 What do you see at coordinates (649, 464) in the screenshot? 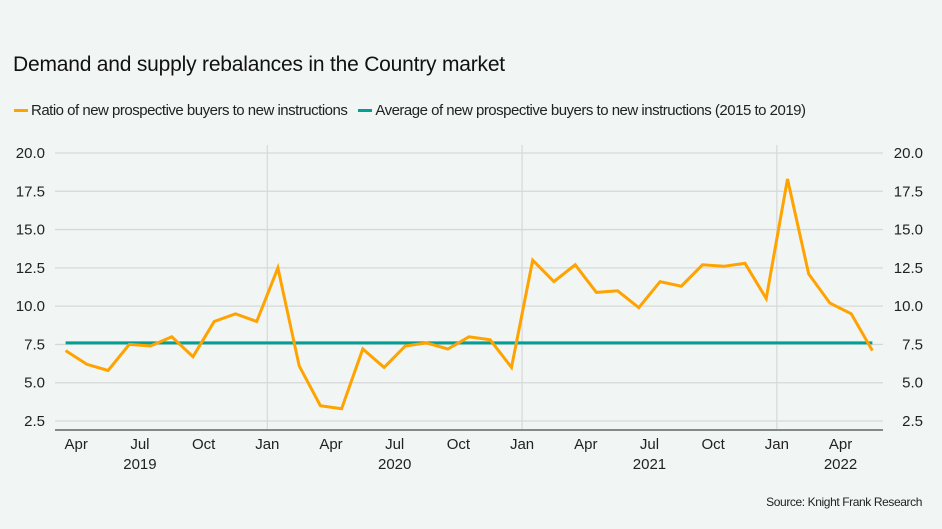
I see `x-year-label: 2021` at bounding box center [649, 464].